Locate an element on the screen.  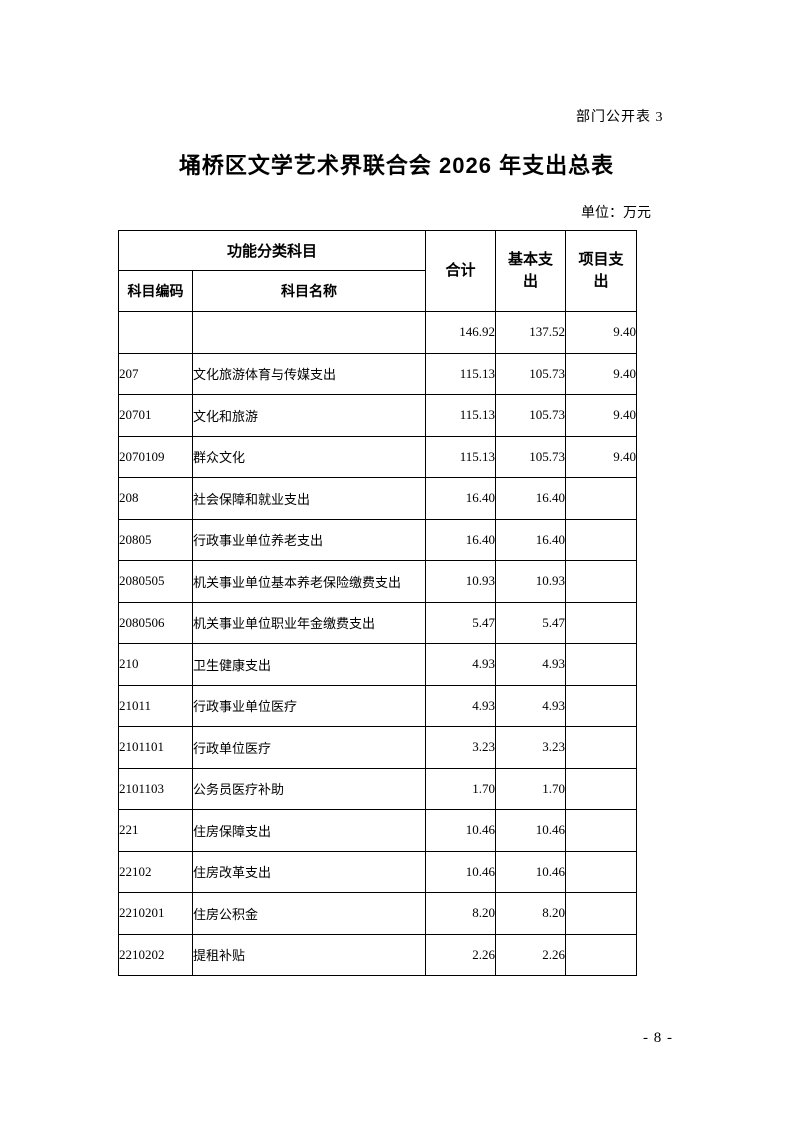
header-project-expenditure-label: 项目支出 is located at coordinates (601, 270).